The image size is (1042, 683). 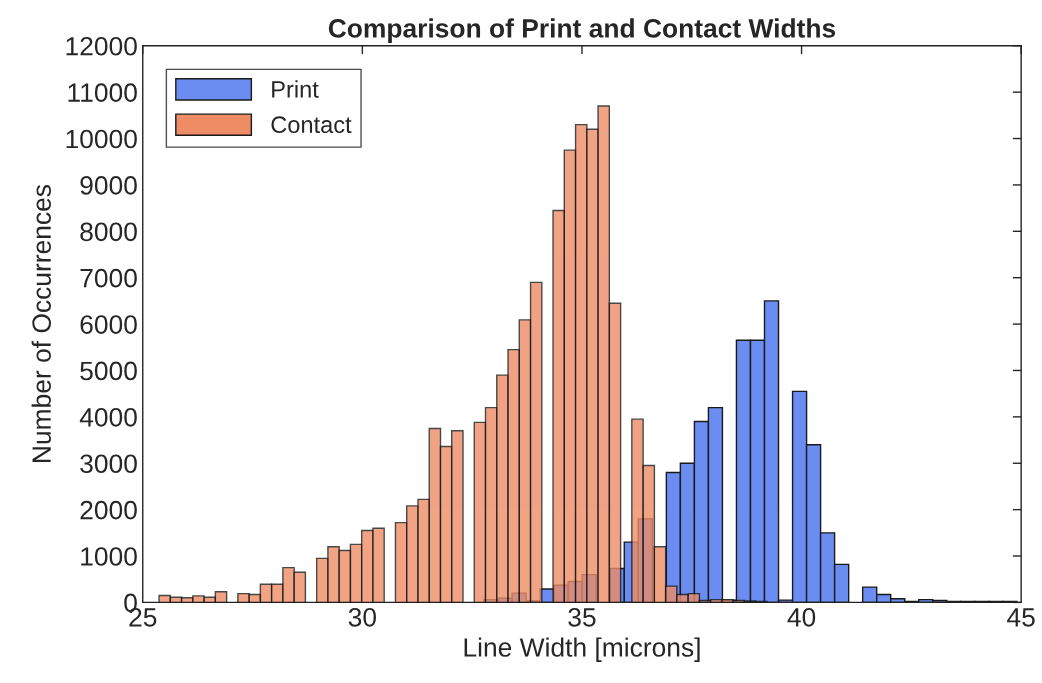 What do you see at coordinates (582, 650) in the screenshot?
I see `x-axis-title: Line Width [microns]` at bounding box center [582, 650].